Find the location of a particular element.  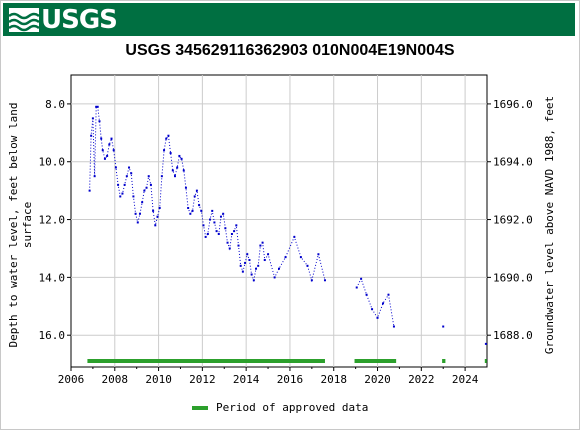

x-tick-label: 2022 is located at coordinates (421, 379).